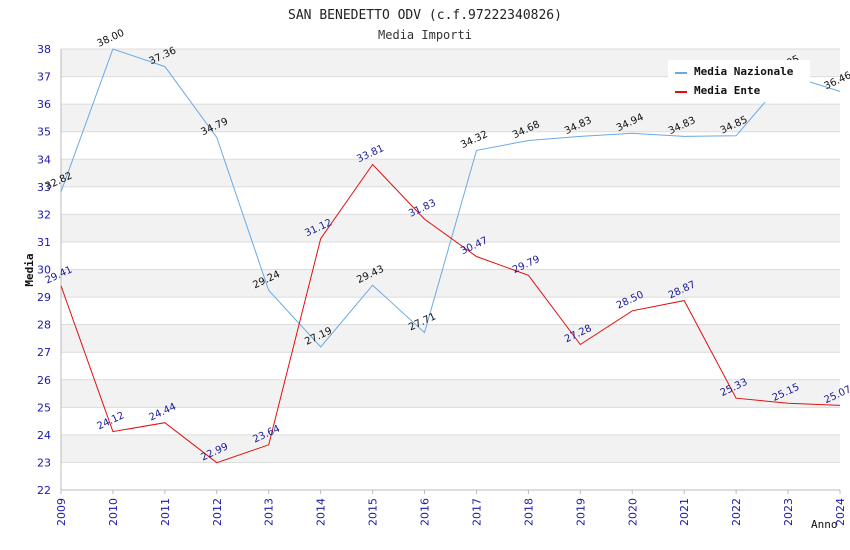 The width and height of the screenshot is (850, 550). Describe the element at coordinates (744, 71) in the screenshot. I see `legend-label-media-nazionale: Media Nazionale` at that location.